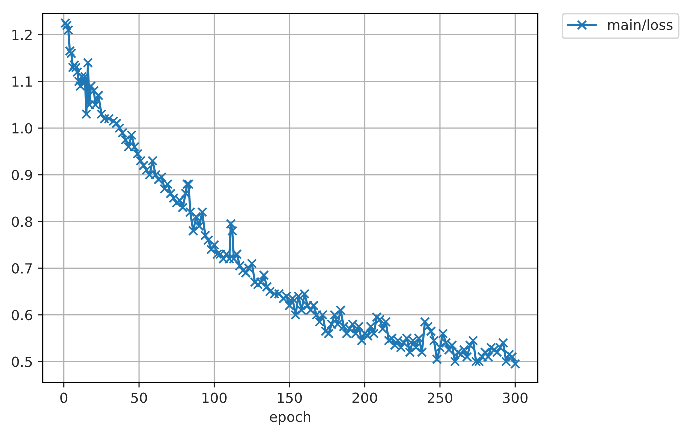 This screenshot has height=436, width=688. What do you see at coordinates (290, 418) in the screenshot?
I see `x-axis-title: epoch` at bounding box center [290, 418].